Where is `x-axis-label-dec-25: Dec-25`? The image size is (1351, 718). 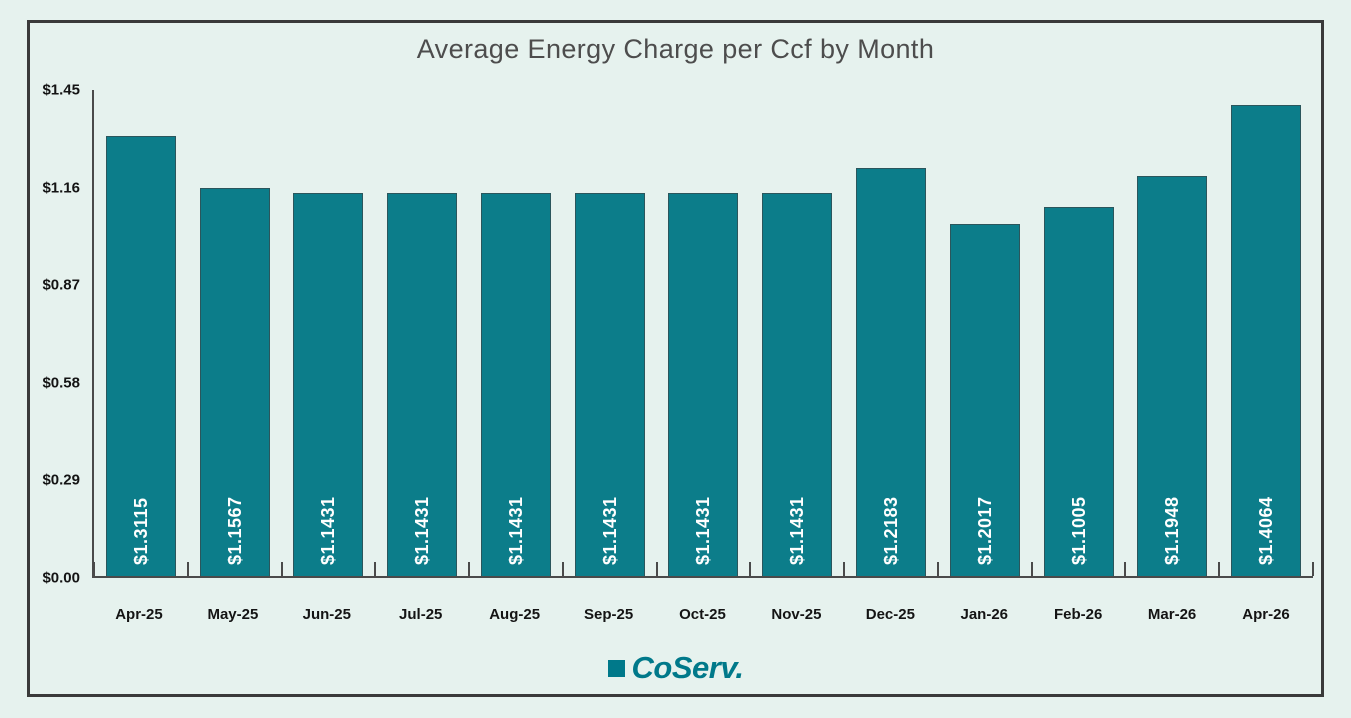 x-axis-label-dec-25: Dec-25 is located at coordinates (890, 614).